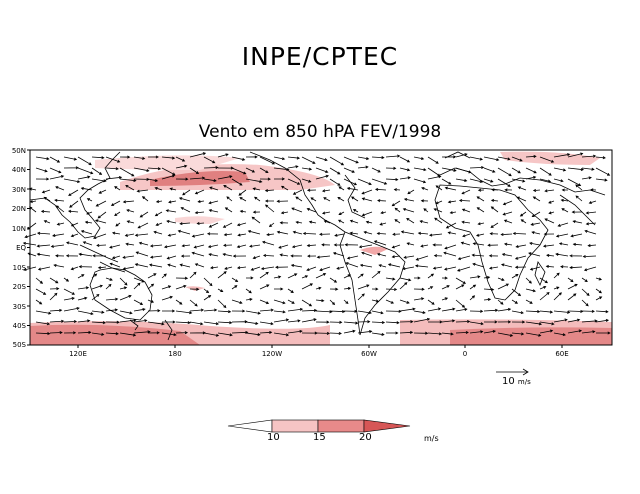 The height and width of the screenshot is (494, 640). I want to click on lat-label: 20N, so click(19, 209).